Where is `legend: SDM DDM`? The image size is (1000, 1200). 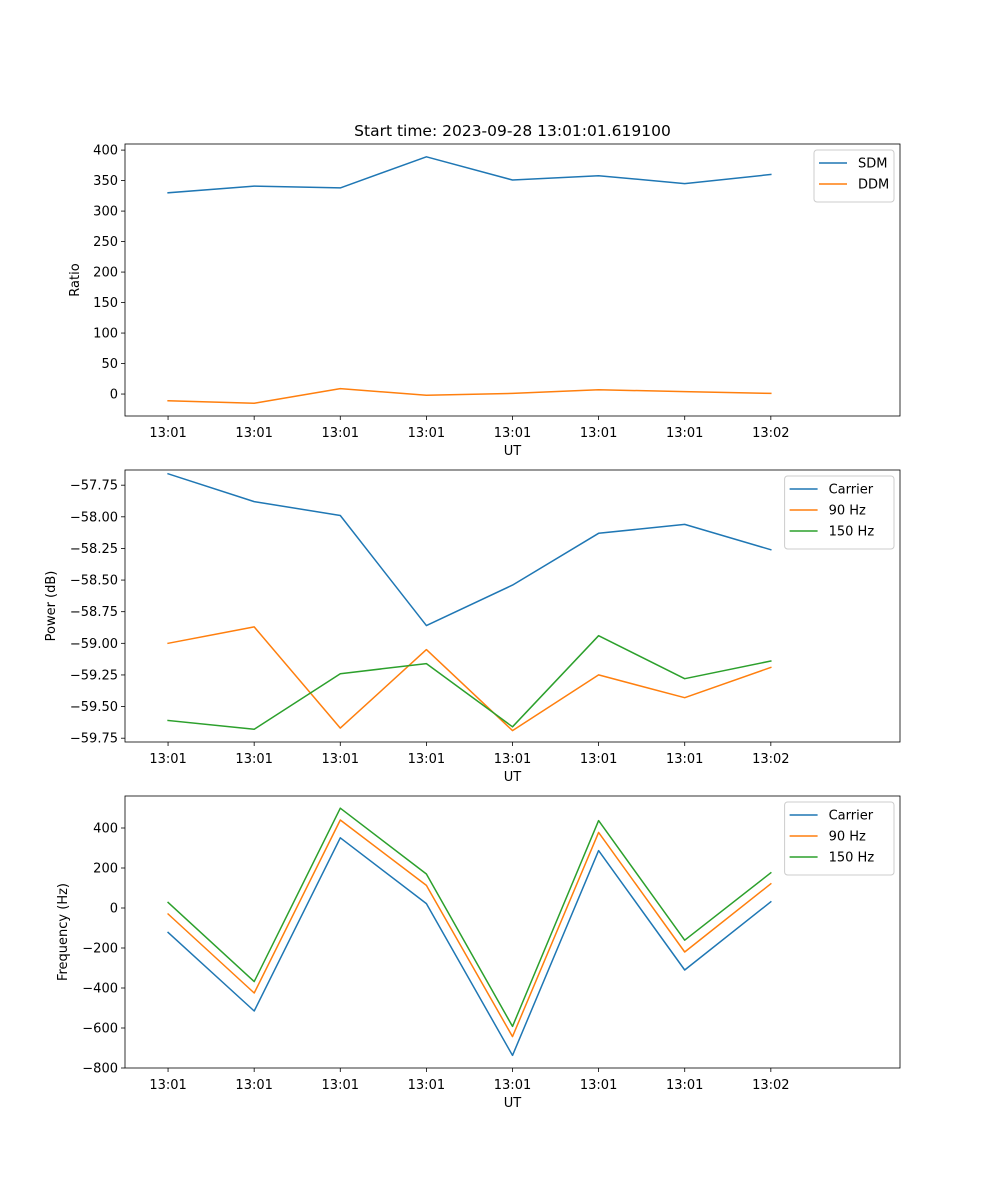 legend: SDM DDM is located at coordinates (854, 176).